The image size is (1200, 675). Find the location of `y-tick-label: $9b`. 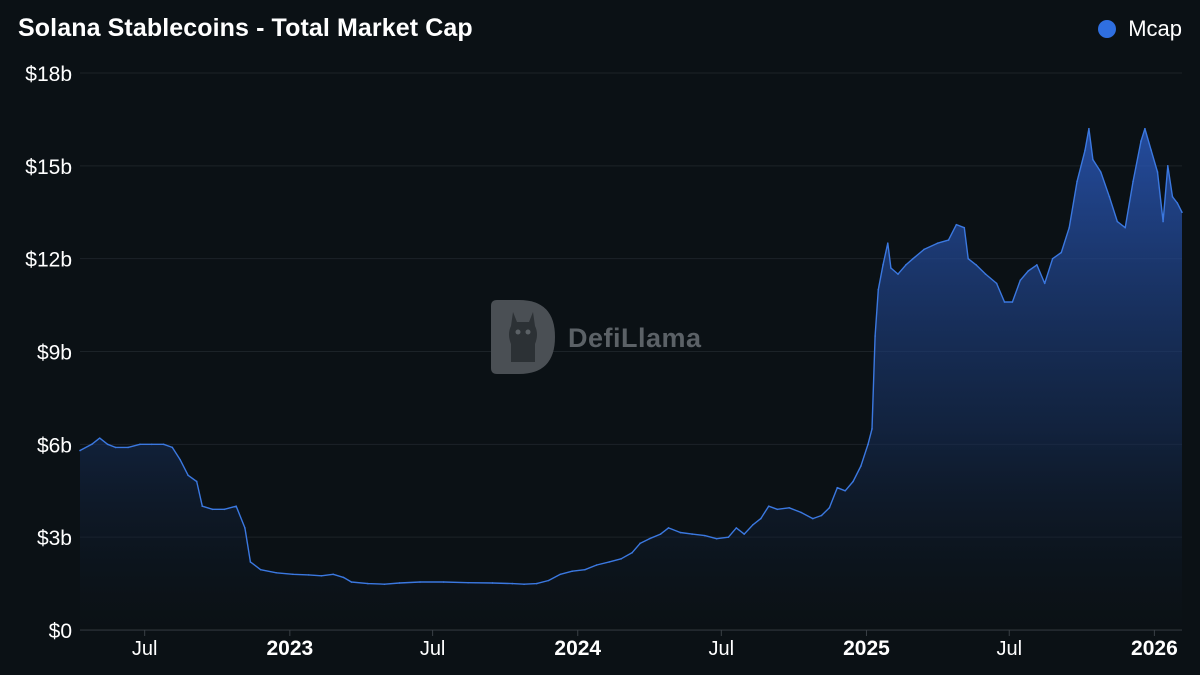

y-tick-label: $9b is located at coordinates (54, 353).